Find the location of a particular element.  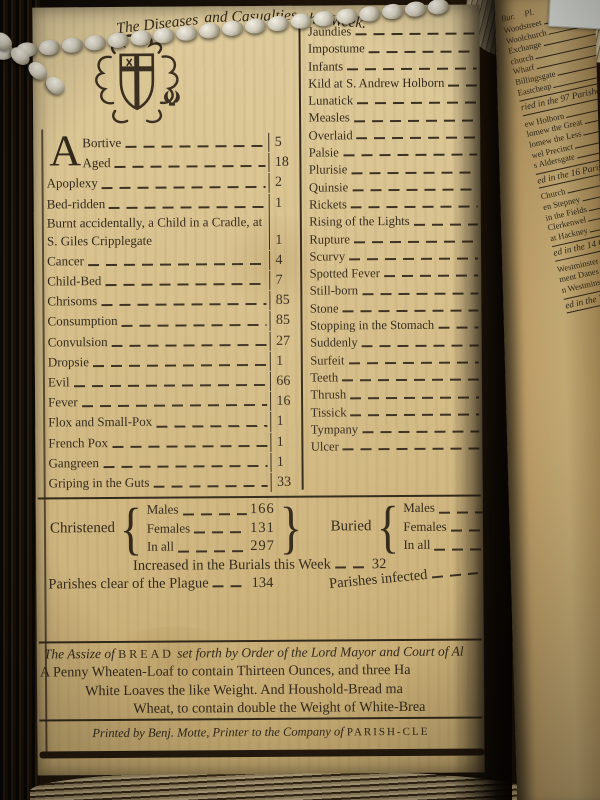

parishes-clear-value: 134 is located at coordinates (262, 582).